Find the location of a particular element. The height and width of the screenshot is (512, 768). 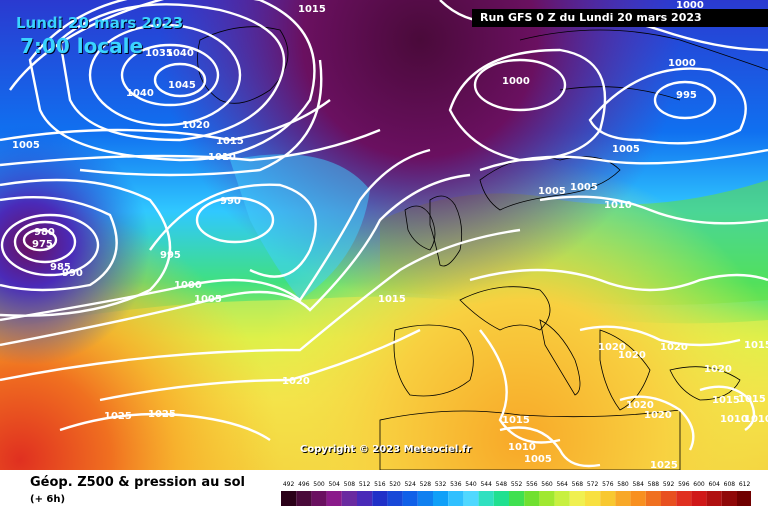

legend-value: 492 is located at coordinates (289, 484).